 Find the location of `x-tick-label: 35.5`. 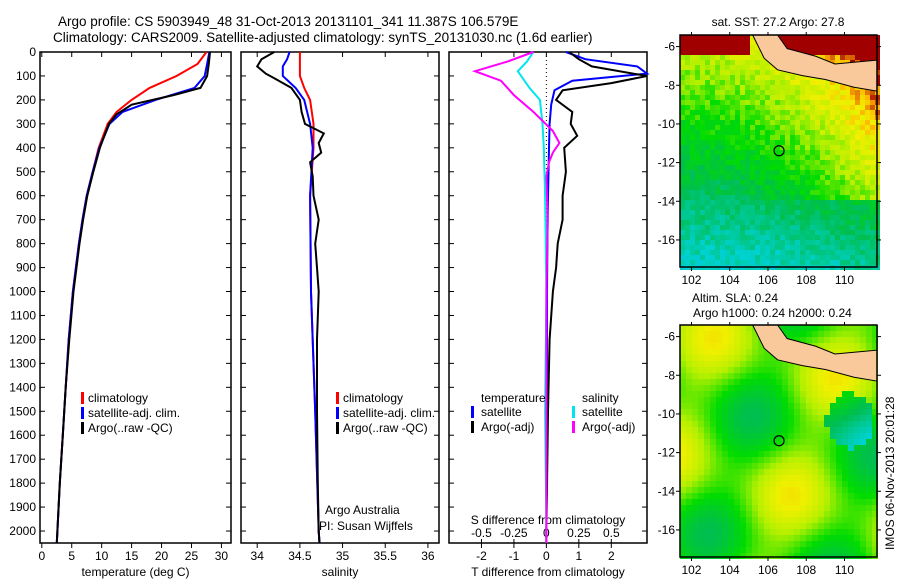

x-tick-label: 35.5 is located at coordinates (386, 556).